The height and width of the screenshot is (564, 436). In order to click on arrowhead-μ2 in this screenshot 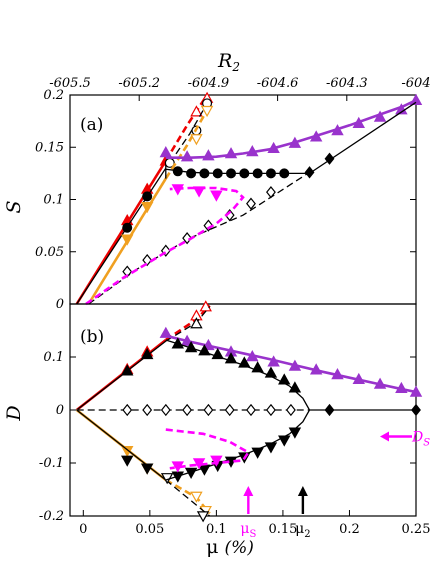, I will do `click(302, 491)`.